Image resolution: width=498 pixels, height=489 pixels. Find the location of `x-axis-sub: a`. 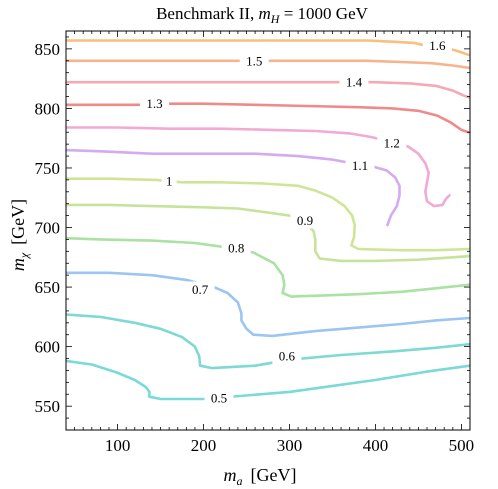

x-axis-sub: a is located at coordinates (240, 481).